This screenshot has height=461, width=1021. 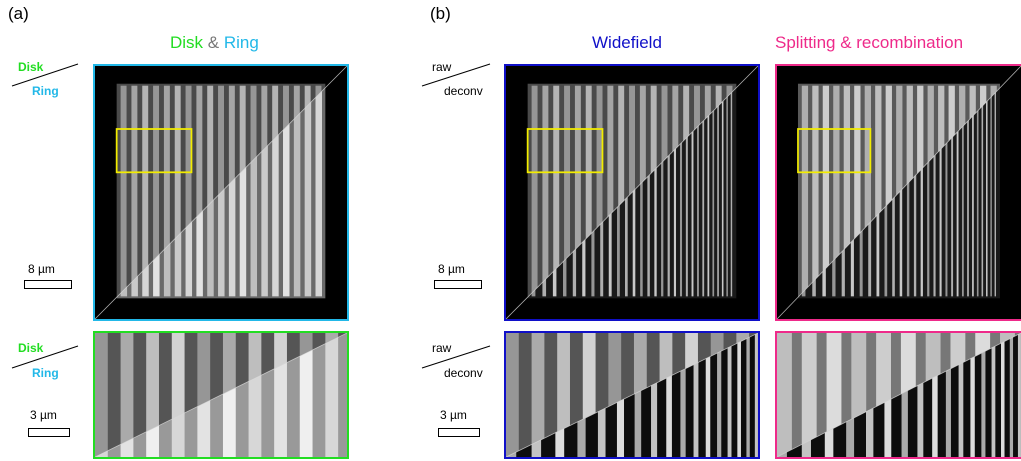 What do you see at coordinates (627, 42) in the screenshot?
I see `widefield-title: Widefield` at bounding box center [627, 42].